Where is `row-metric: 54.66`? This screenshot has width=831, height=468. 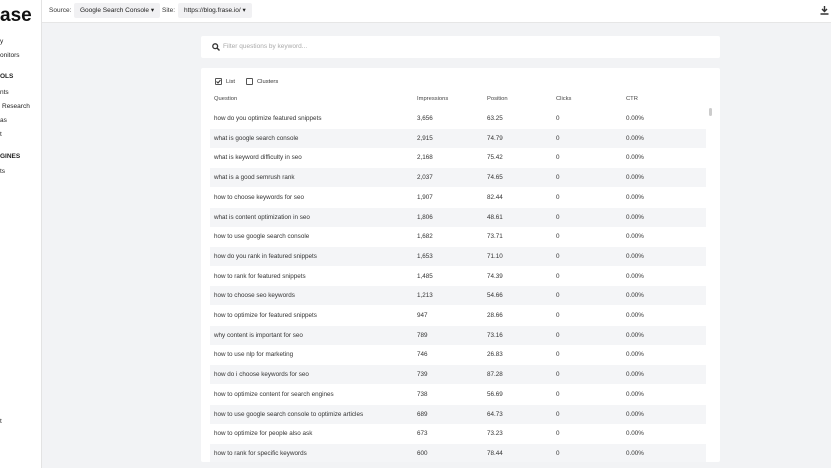 row-metric: 54.66 is located at coordinates (495, 296).